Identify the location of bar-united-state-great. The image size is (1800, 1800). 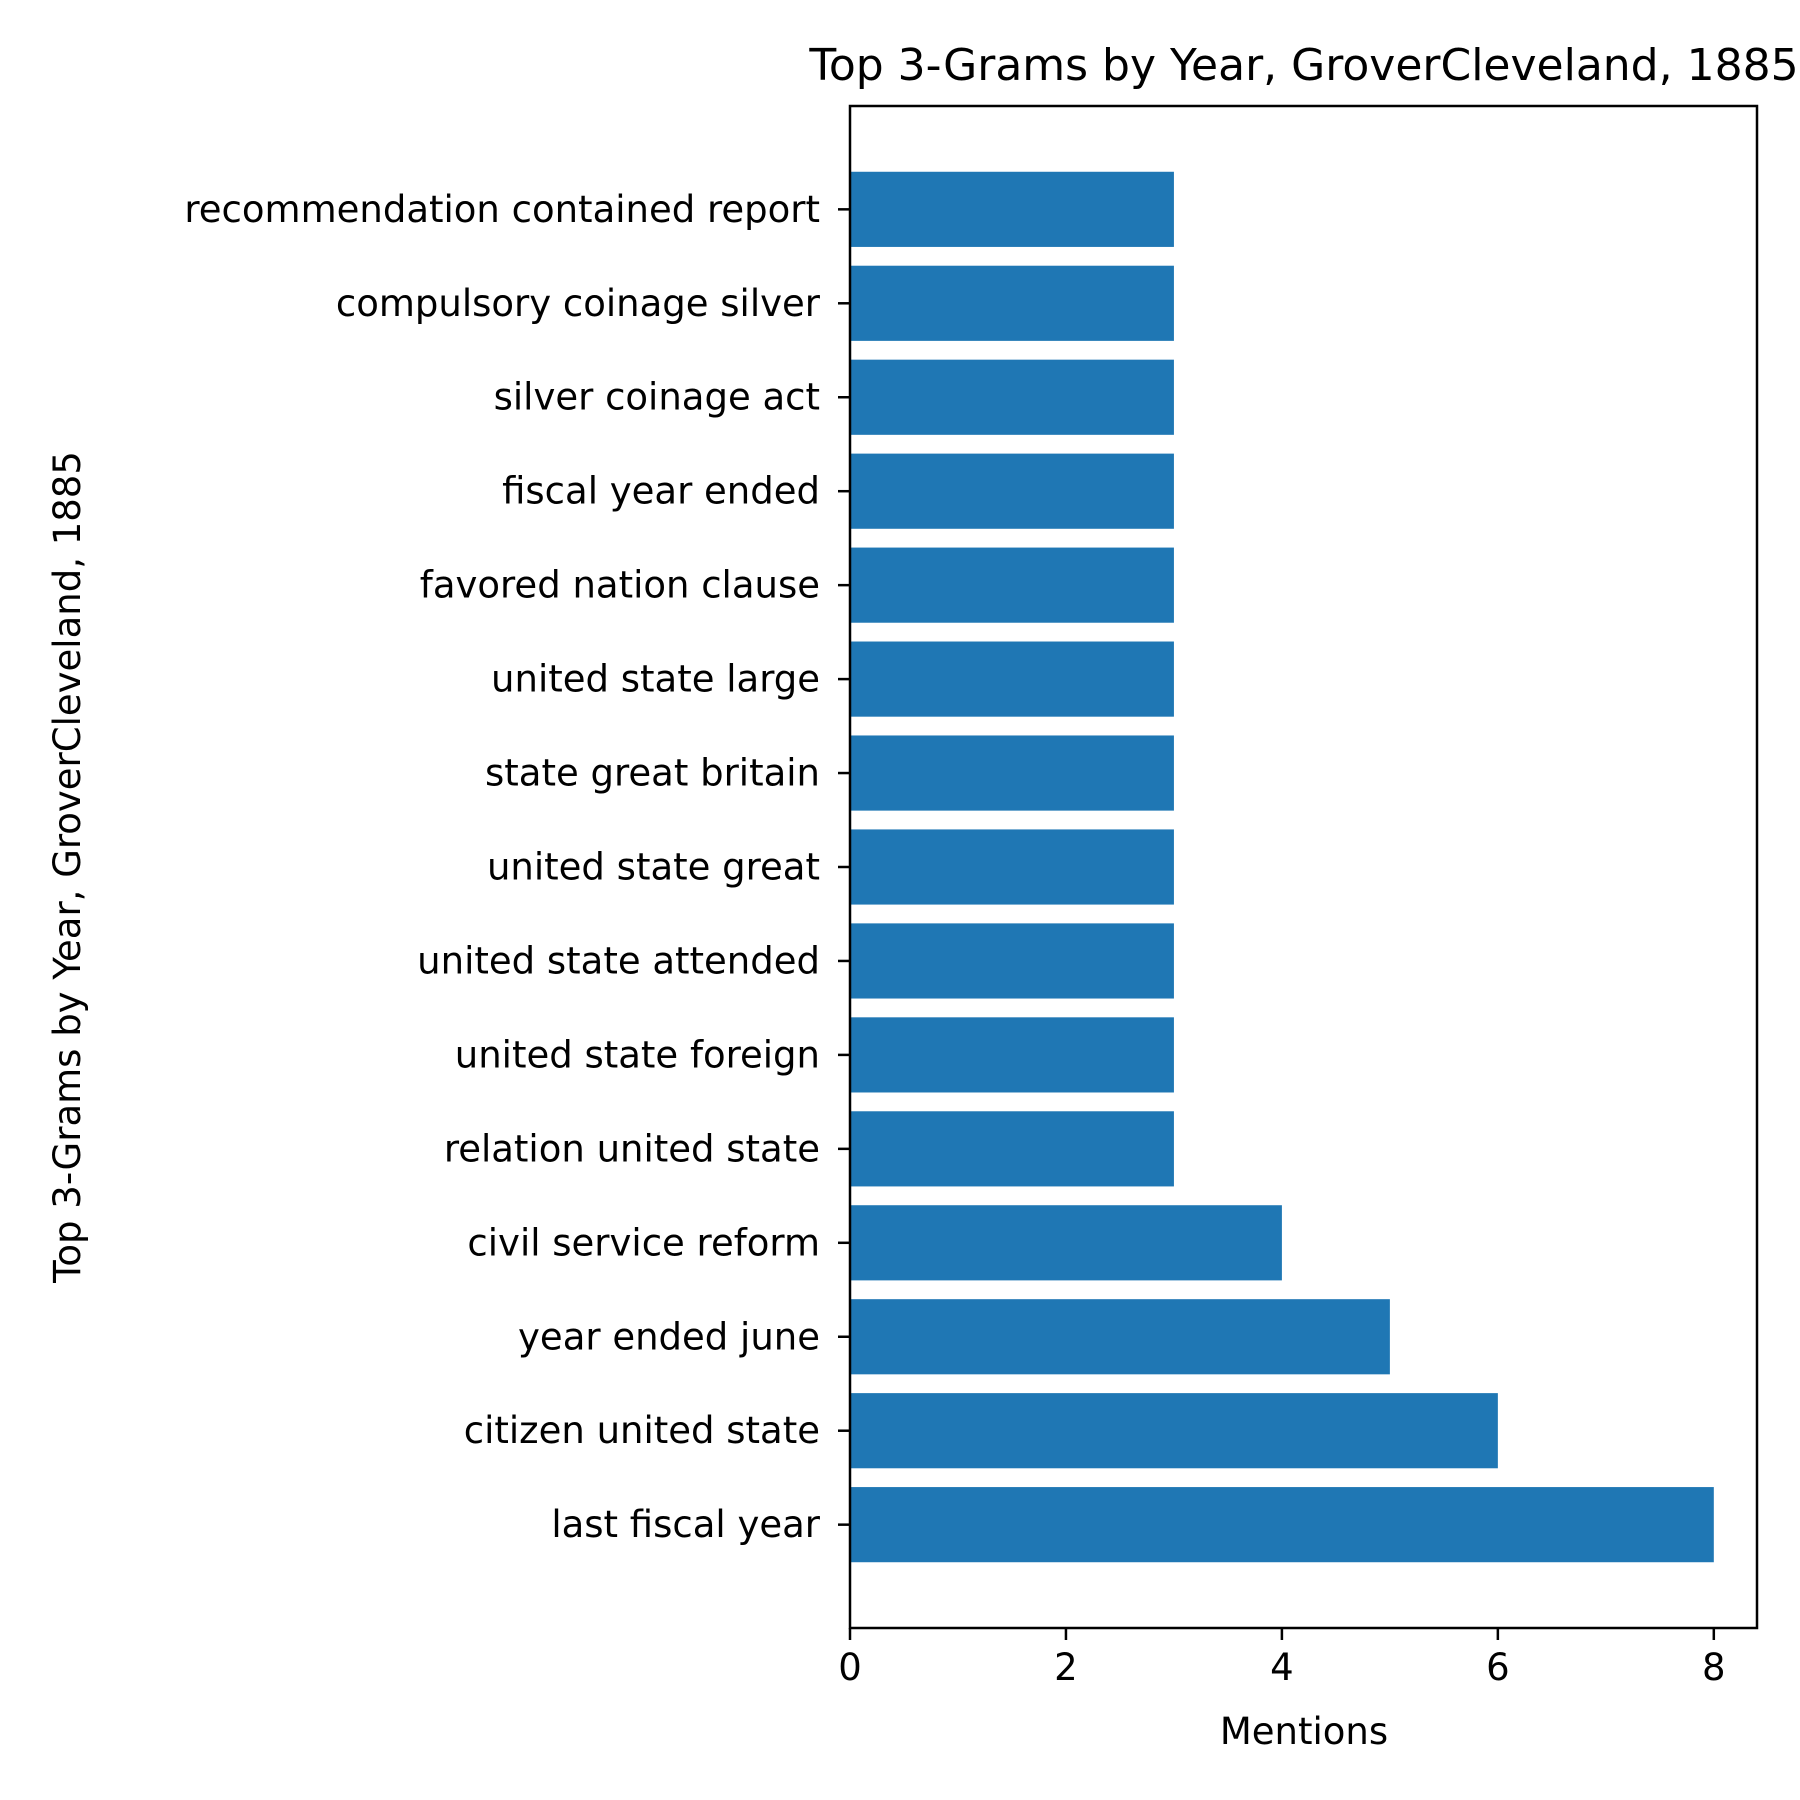
(1012, 867).